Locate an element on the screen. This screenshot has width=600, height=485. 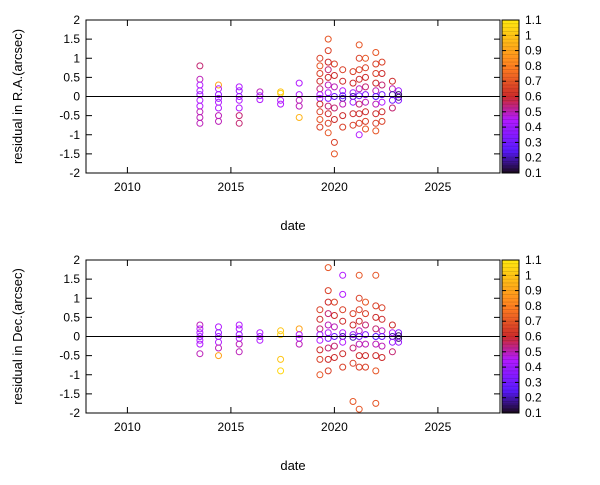
dec-colorbar-tick-label: 0.9 is located at coordinates (533, 291).